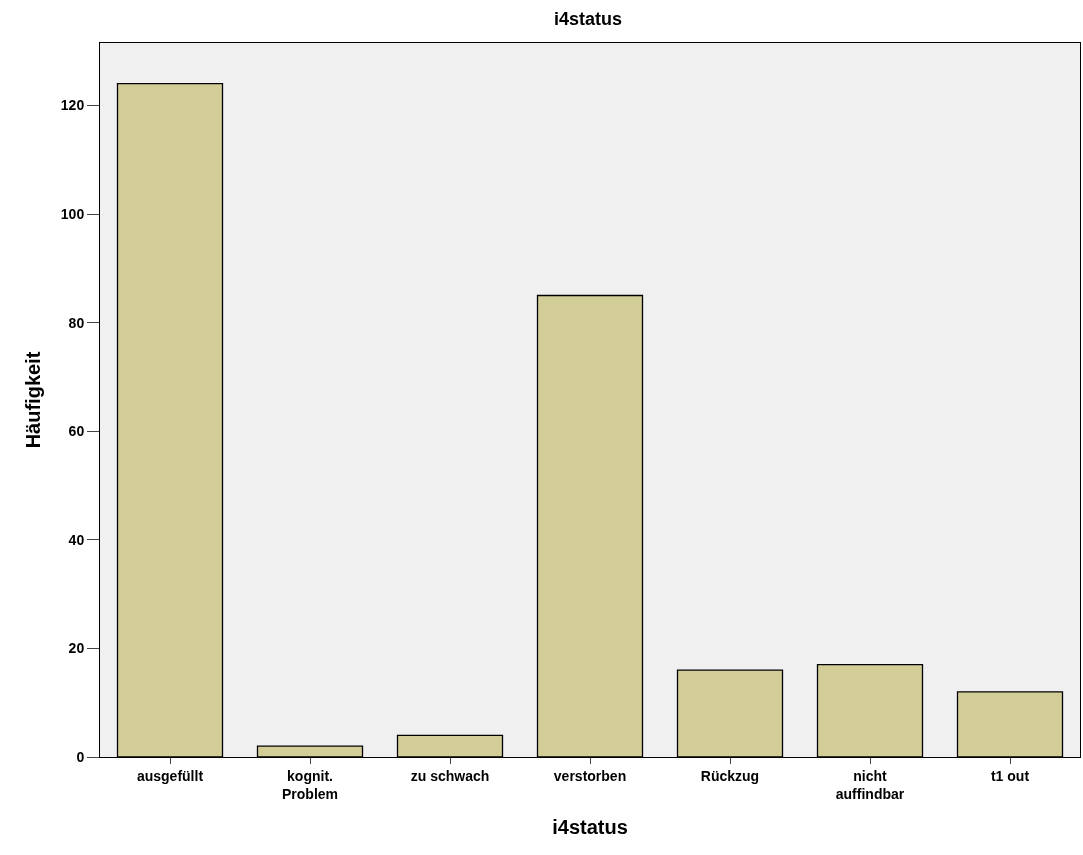 This screenshot has height=855, width=1083. What do you see at coordinates (590, 775) in the screenshot?
I see `x-tick-label: verstorben` at bounding box center [590, 775].